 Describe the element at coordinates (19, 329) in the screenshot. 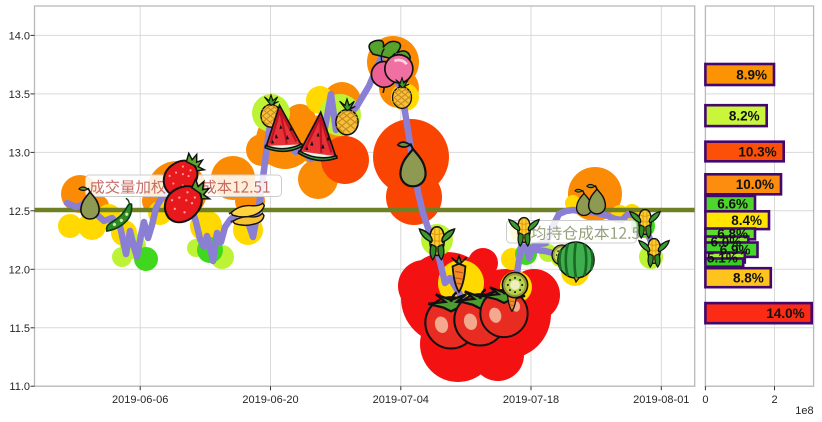

I see `svg-text: 11.5` at that location.